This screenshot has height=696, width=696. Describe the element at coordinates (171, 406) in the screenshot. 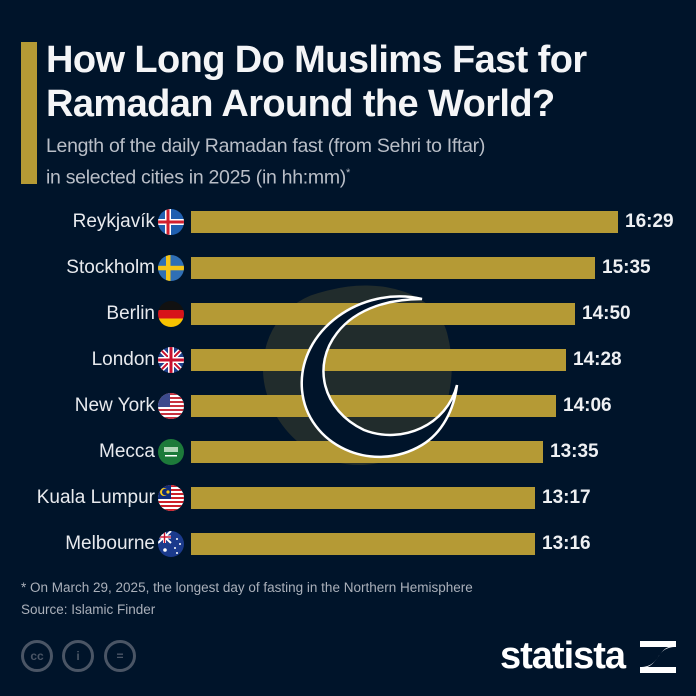

I see `usa-flag-icon` at that location.